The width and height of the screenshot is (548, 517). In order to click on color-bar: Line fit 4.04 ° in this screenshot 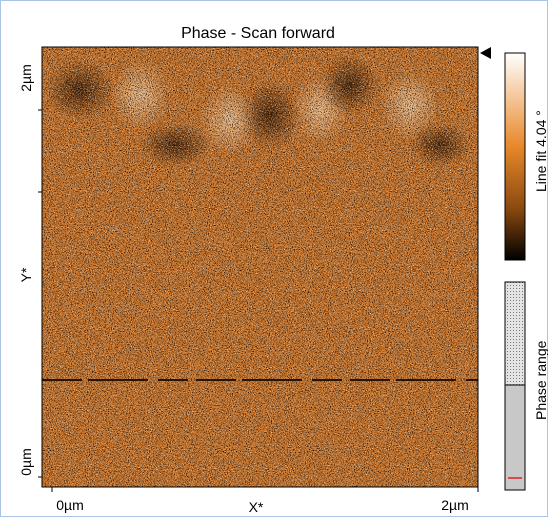, I will do `click(526, 156)`.